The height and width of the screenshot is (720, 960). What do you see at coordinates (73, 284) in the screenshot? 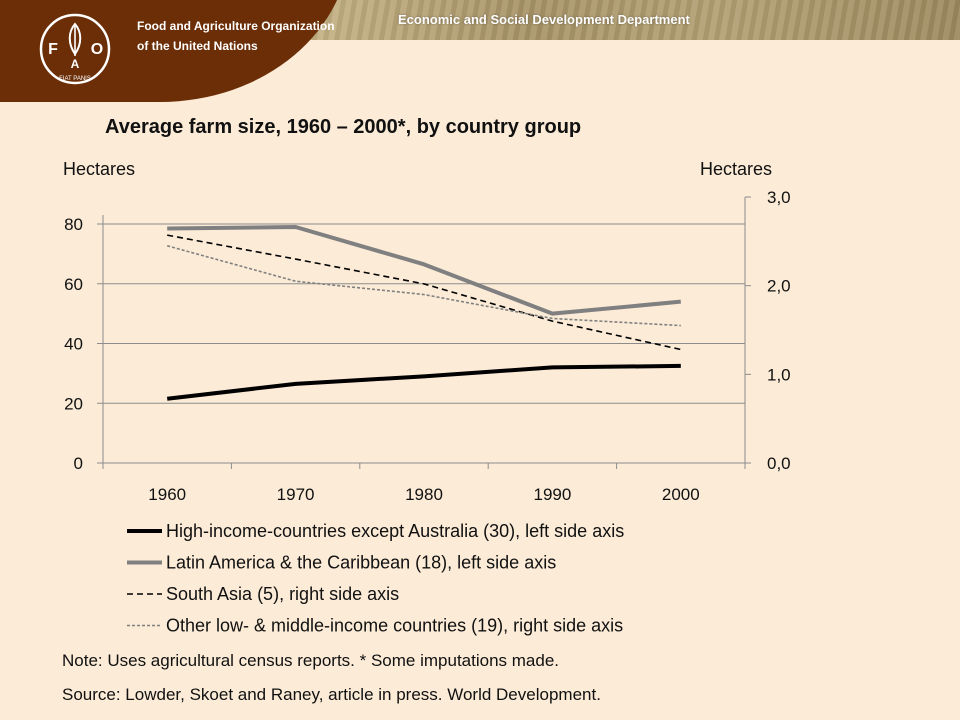
I see `left-tick-label: 60` at bounding box center [73, 284].